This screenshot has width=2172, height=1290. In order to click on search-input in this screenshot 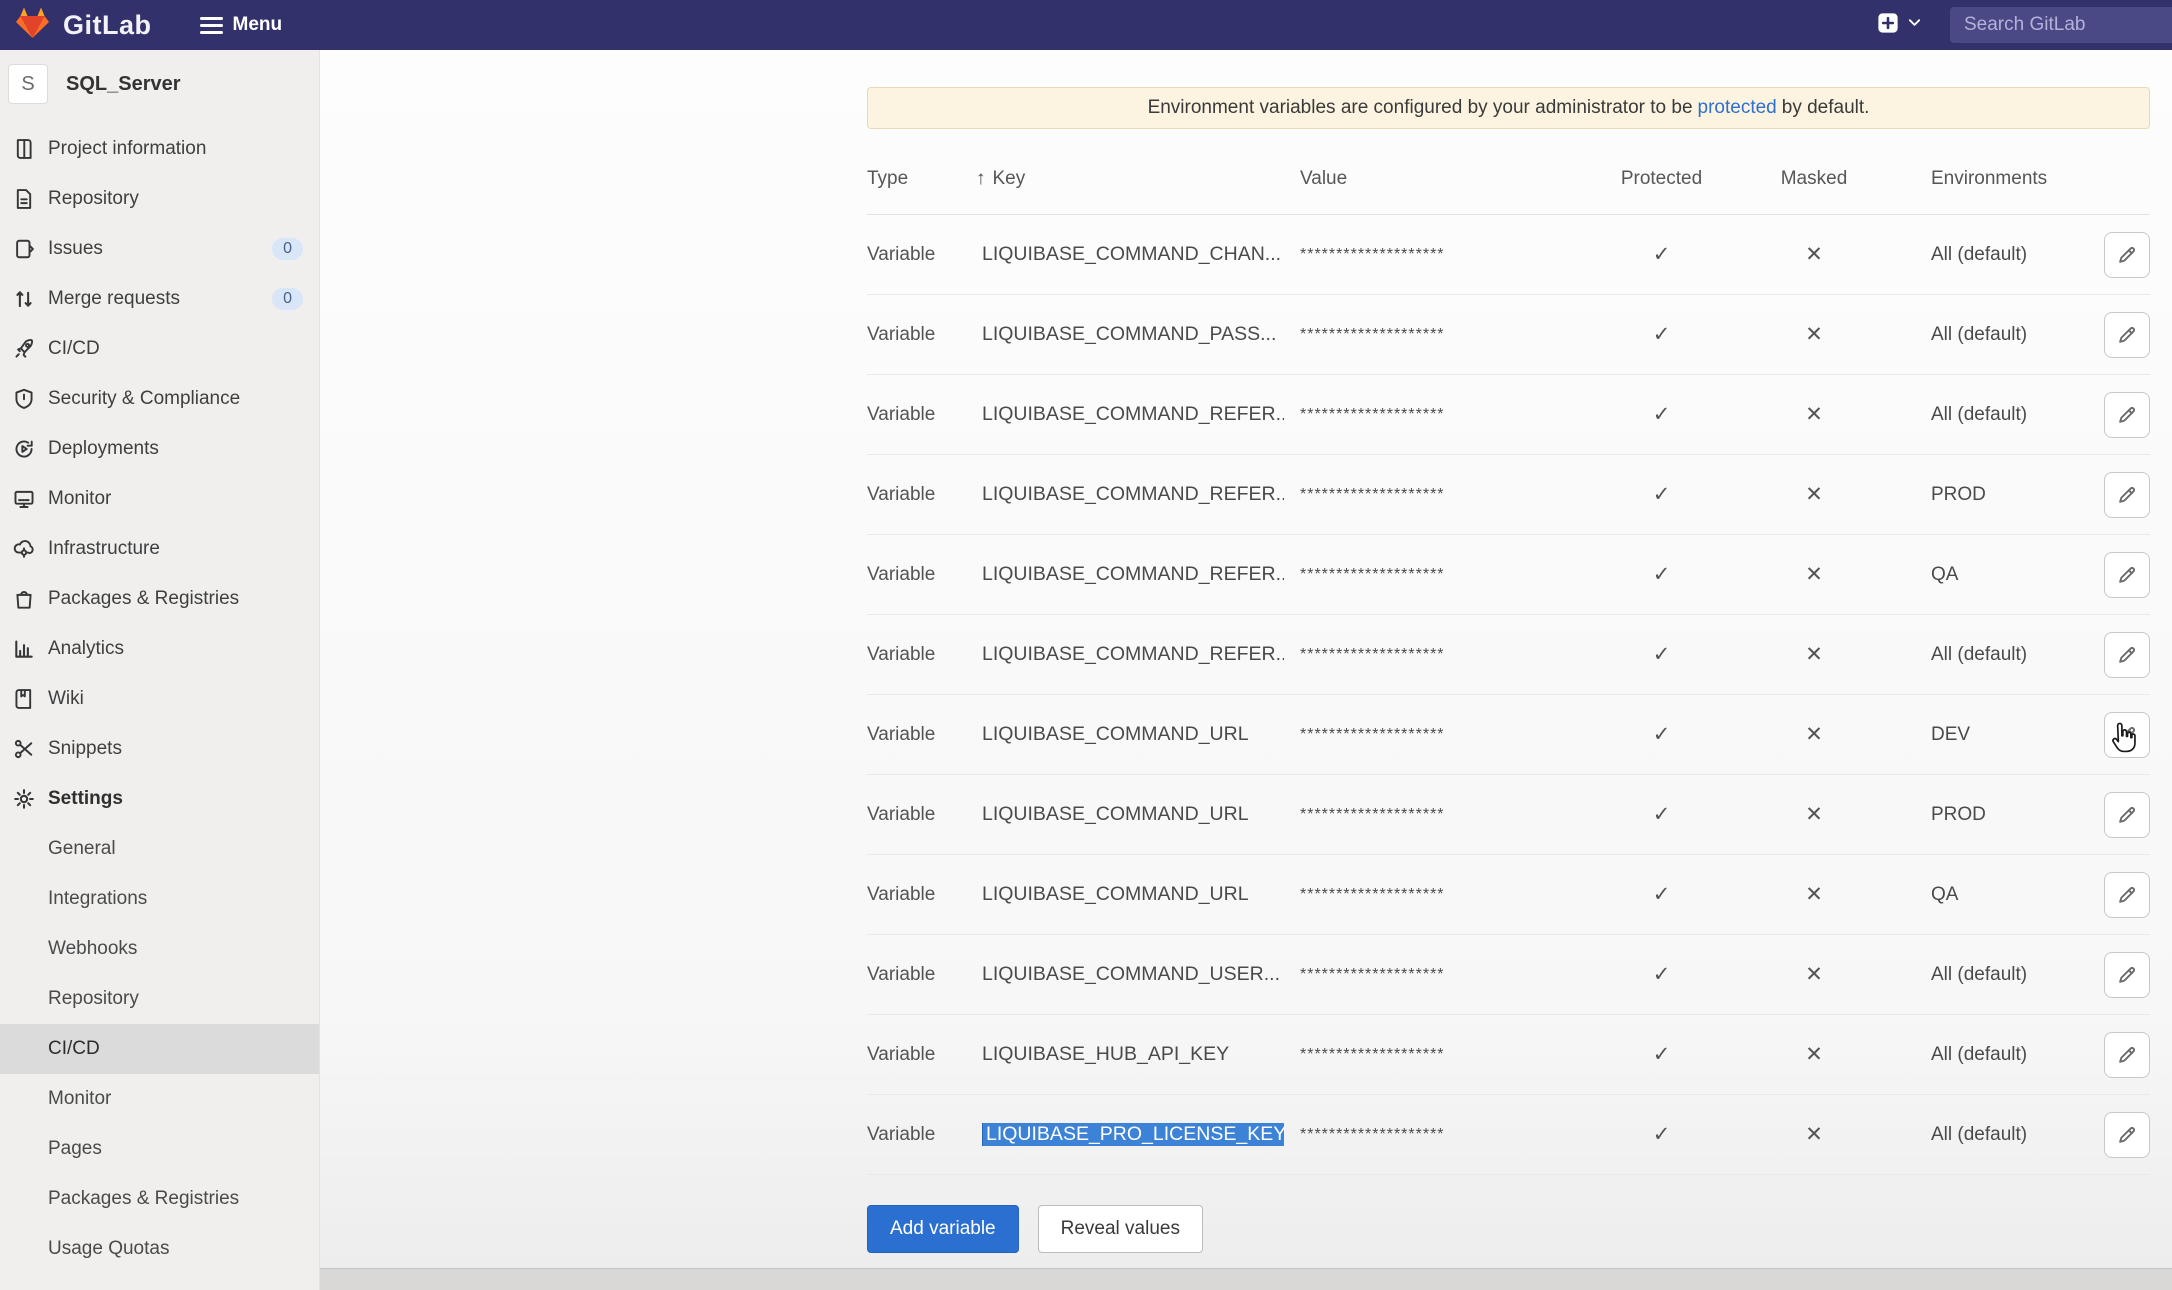, I will do `click(2061, 25)`.